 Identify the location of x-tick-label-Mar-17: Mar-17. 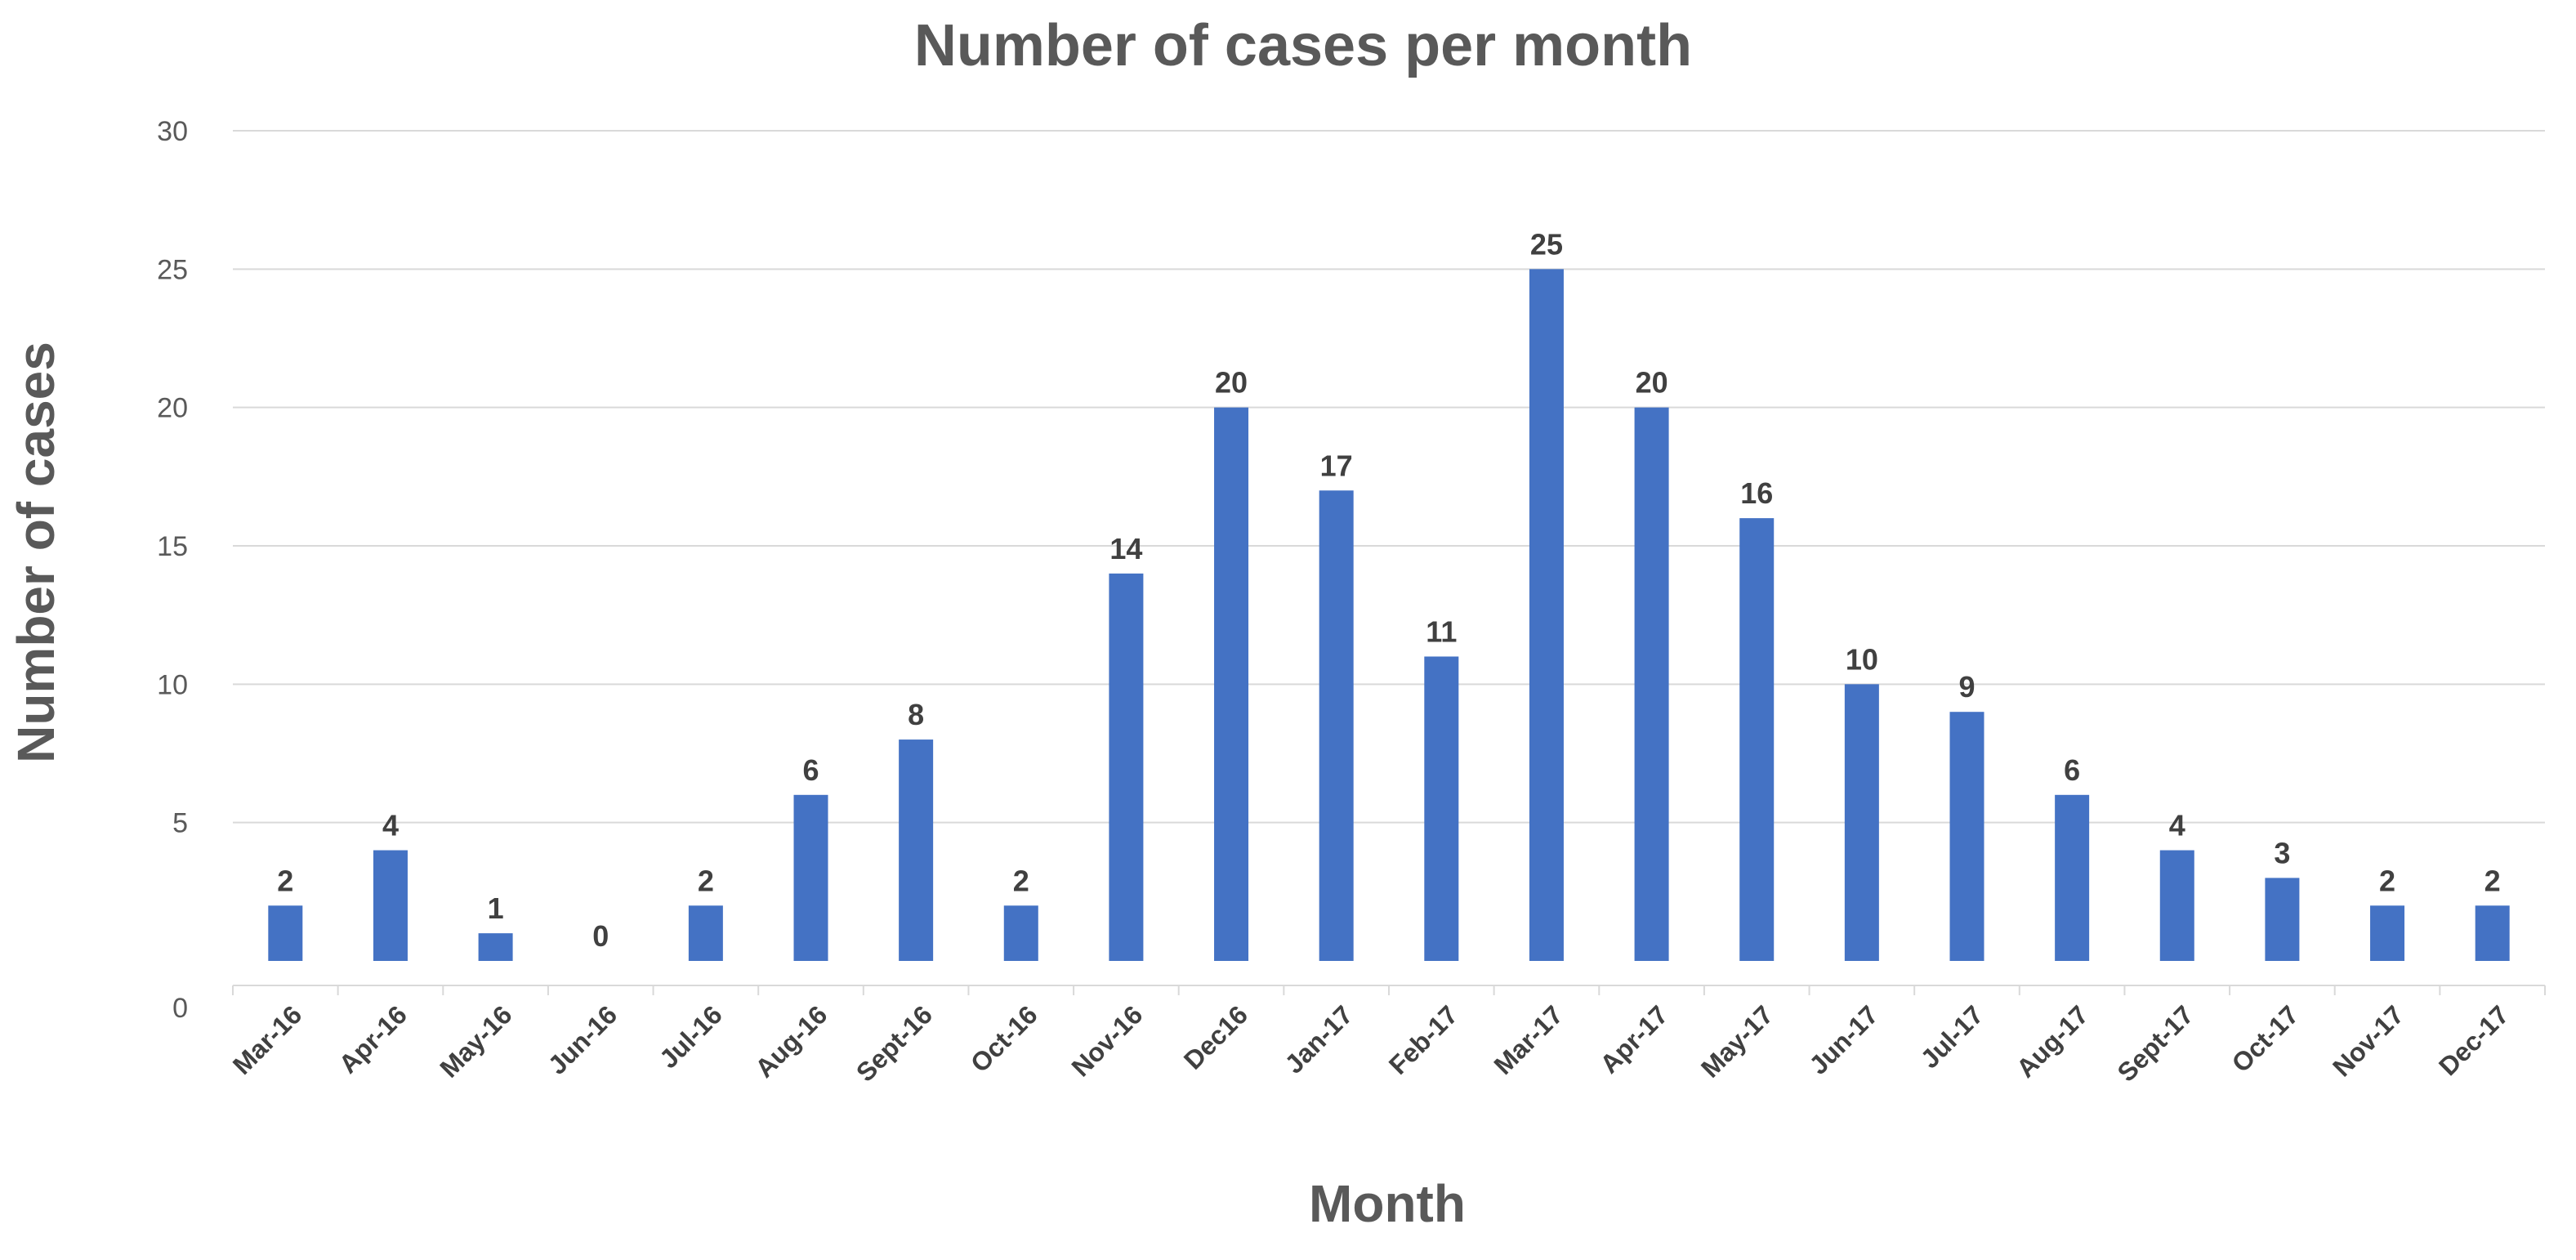
(1529, 1039).